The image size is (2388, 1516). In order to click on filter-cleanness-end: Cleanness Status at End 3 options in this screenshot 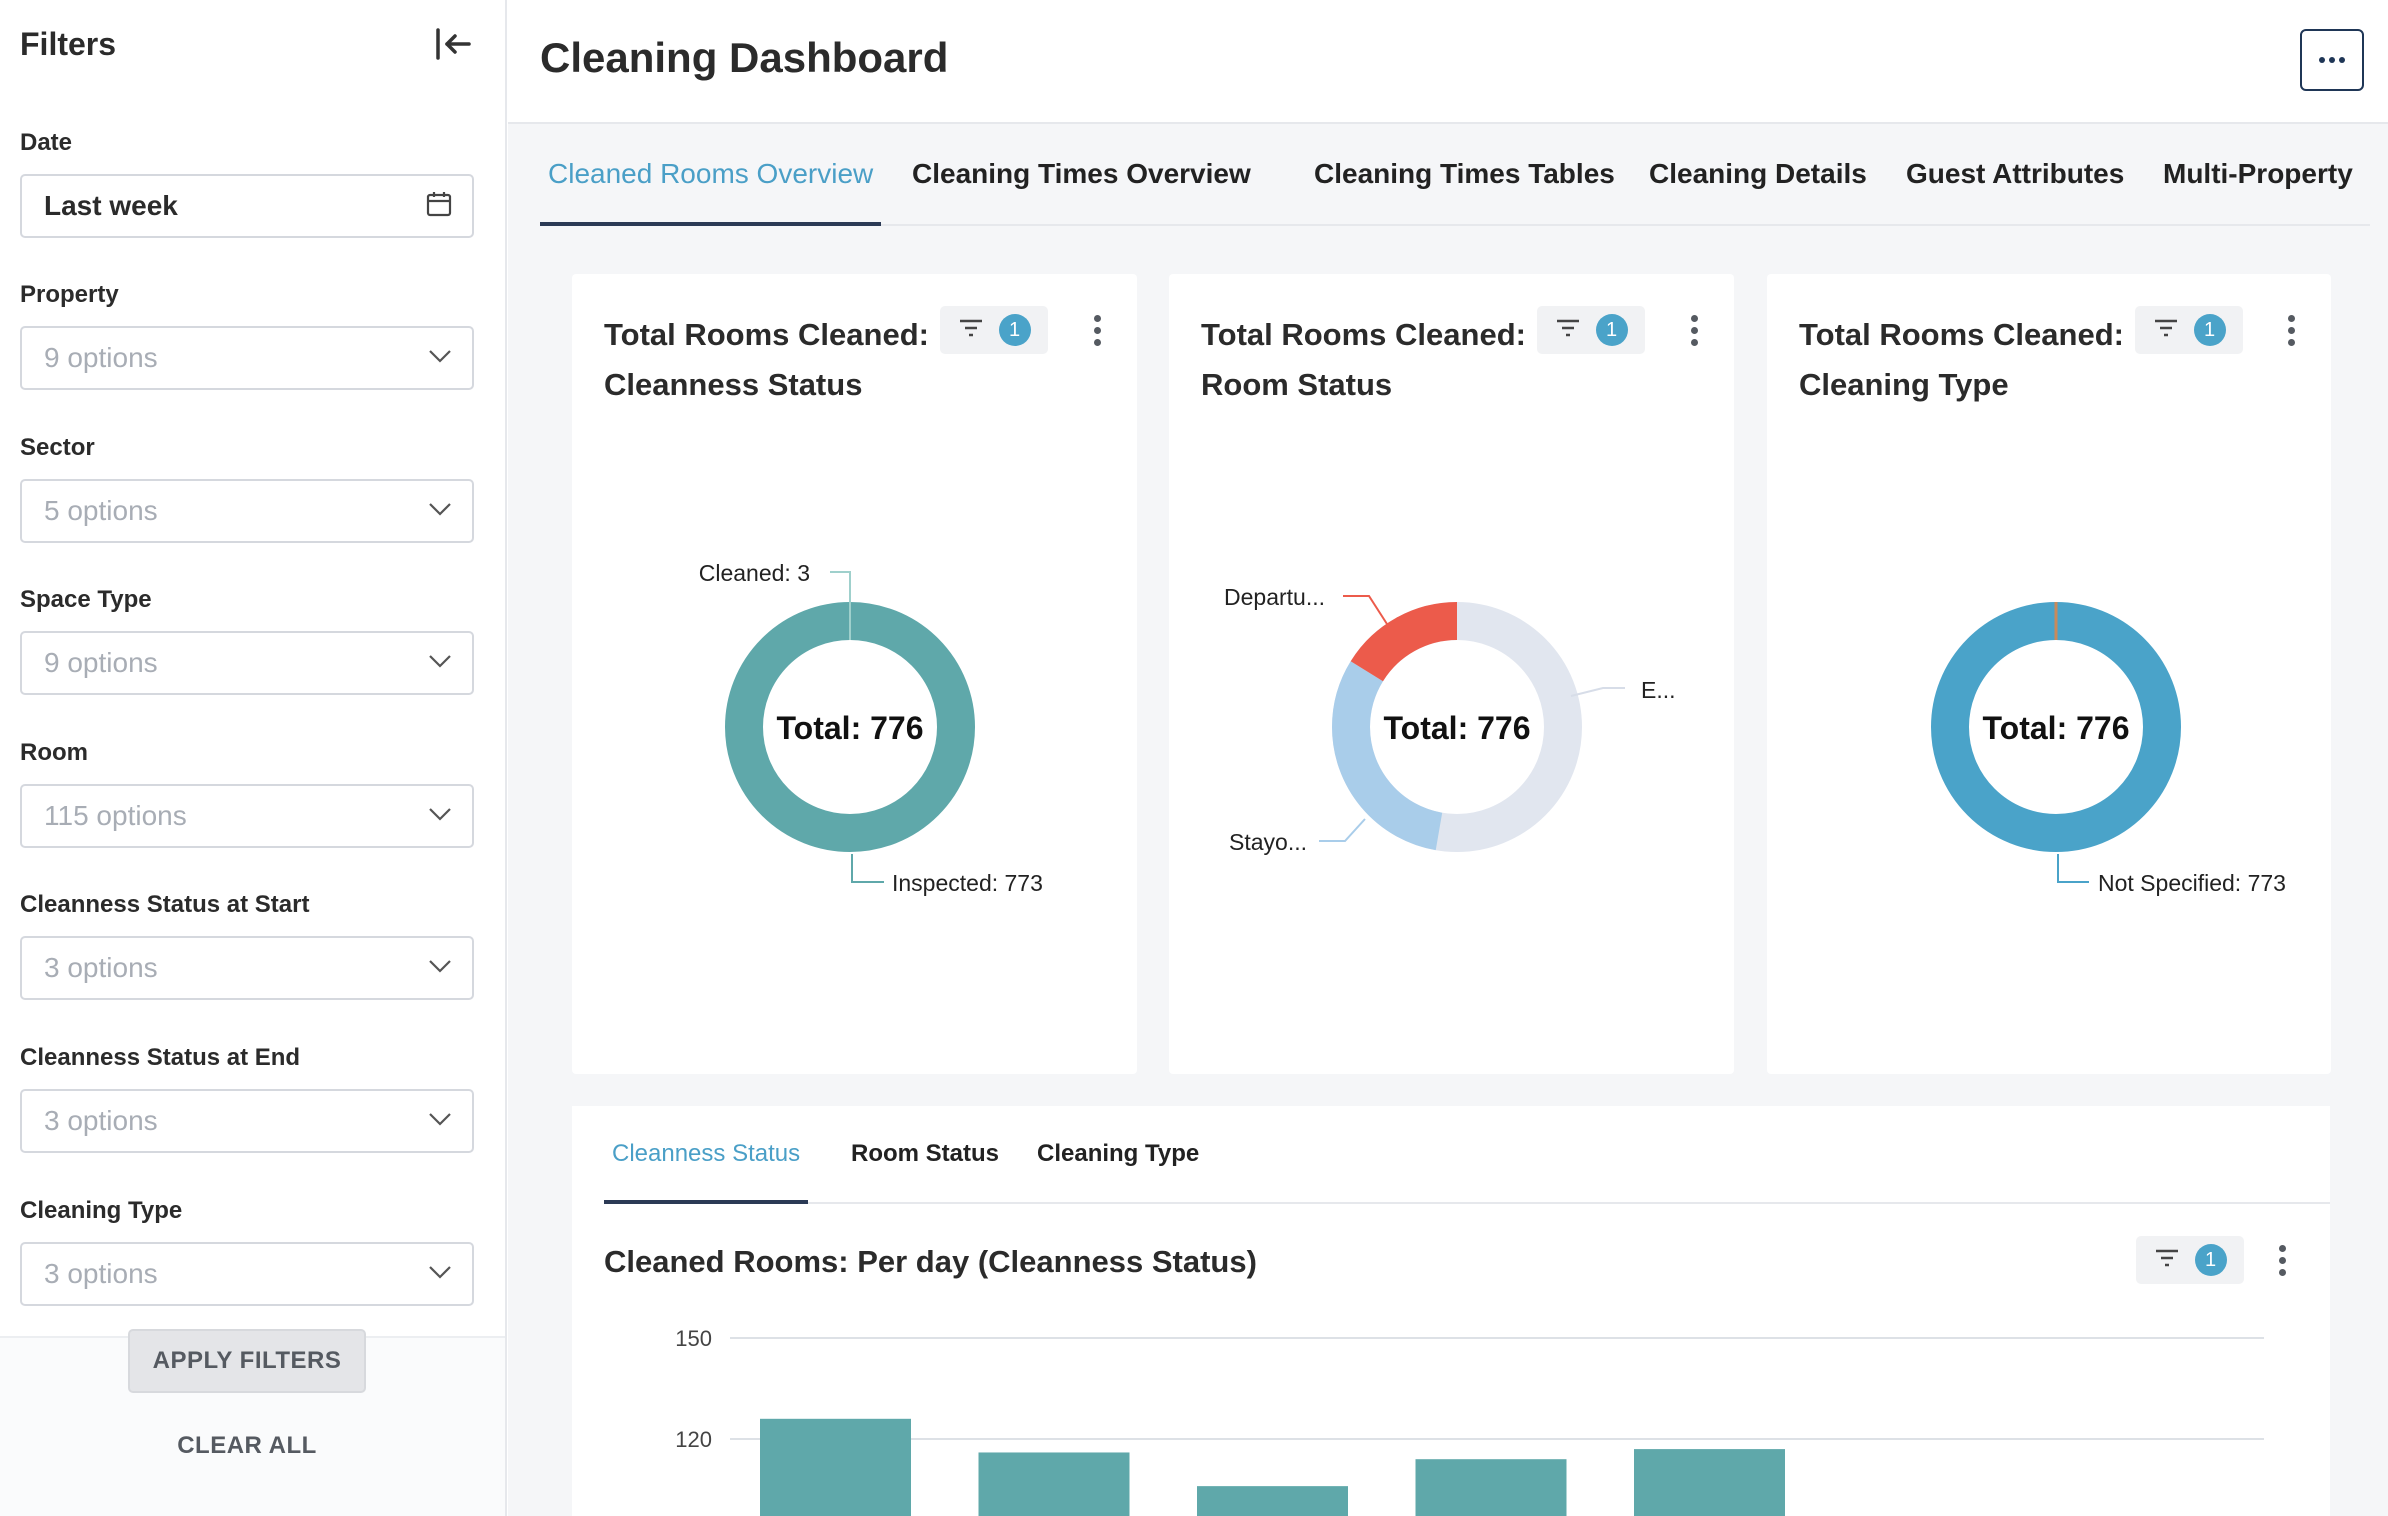, I will do `click(247, 1098)`.